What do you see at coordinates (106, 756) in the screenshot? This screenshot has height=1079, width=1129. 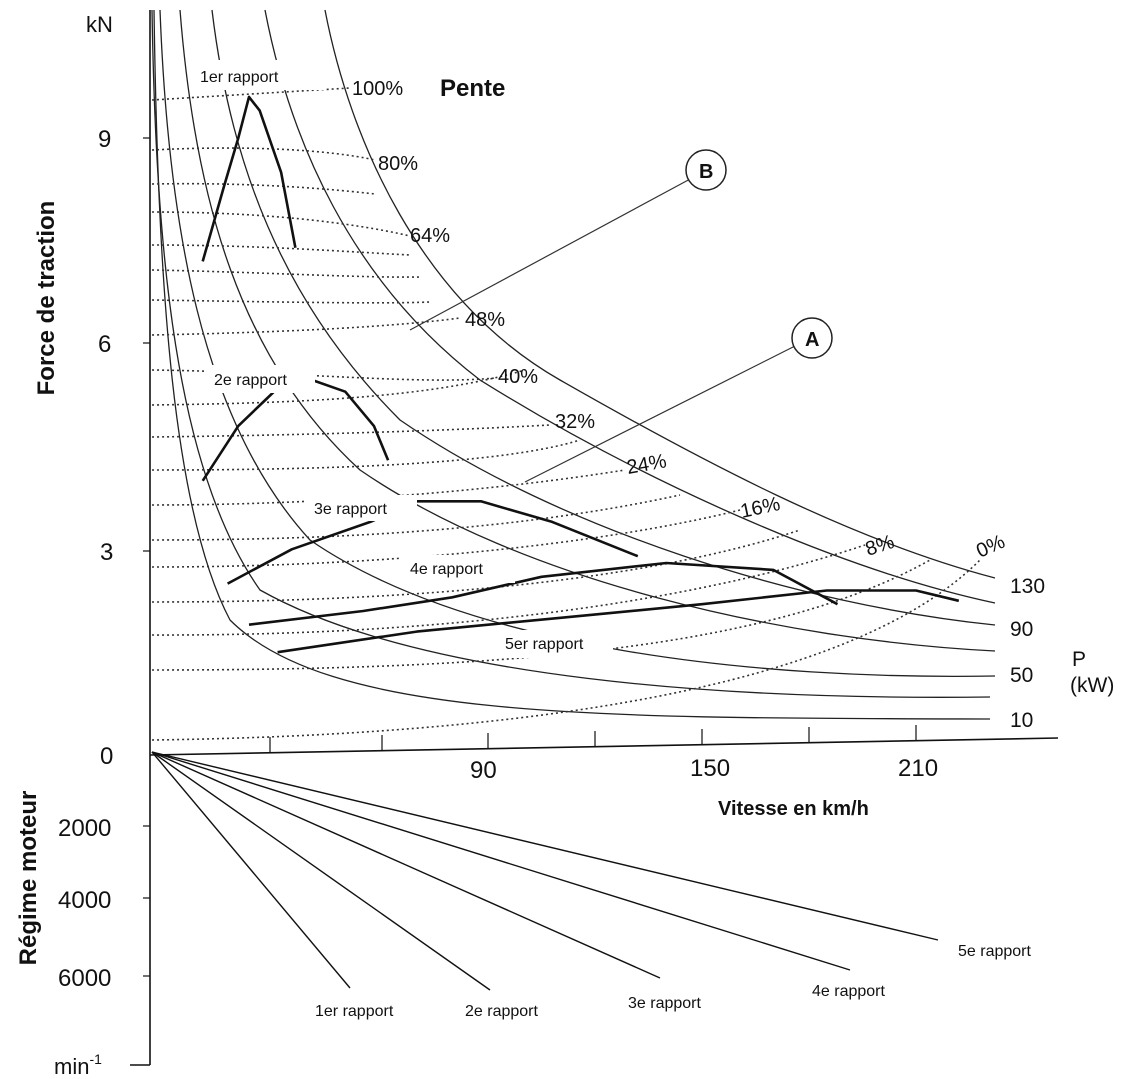 I see `y-tick-0: 0` at bounding box center [106, 756].